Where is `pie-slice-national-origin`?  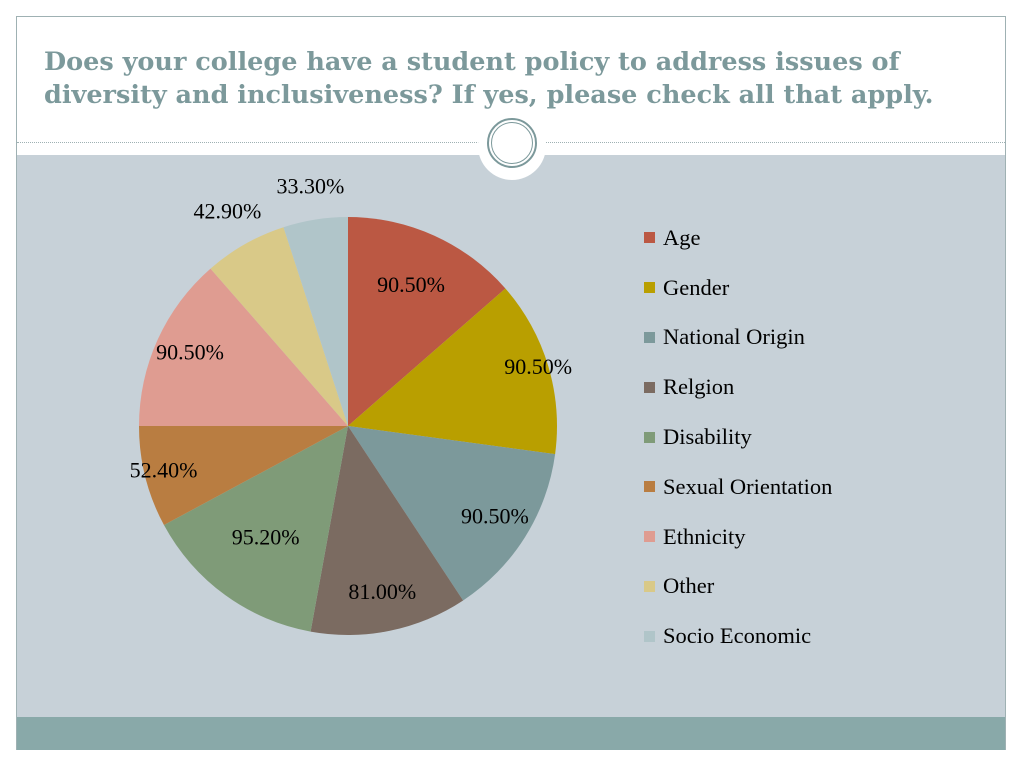 pie-slice-national-origin is located at coordinates (452, 513).